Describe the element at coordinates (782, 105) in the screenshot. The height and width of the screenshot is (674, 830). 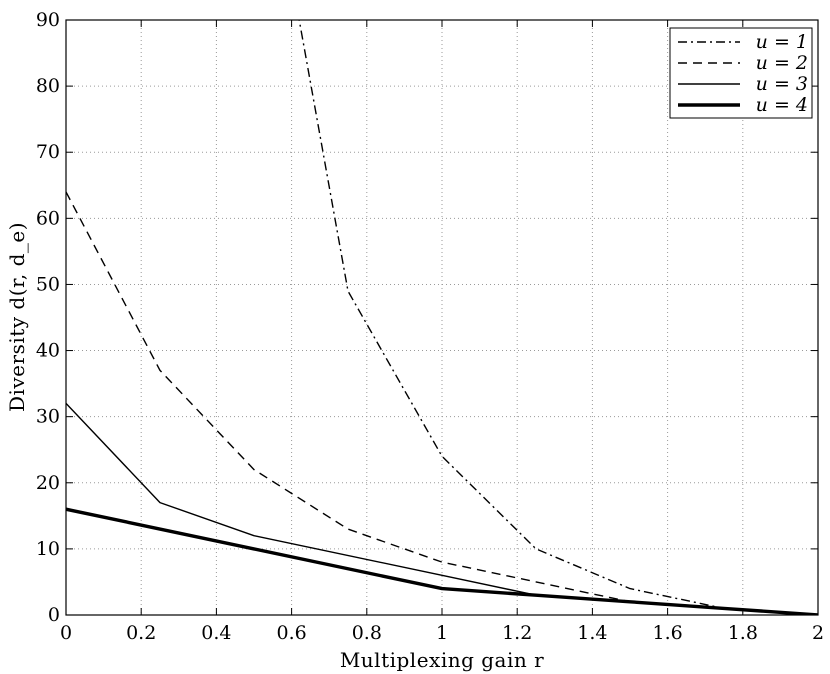
I see `legend-label-4: u = 4` at that location.